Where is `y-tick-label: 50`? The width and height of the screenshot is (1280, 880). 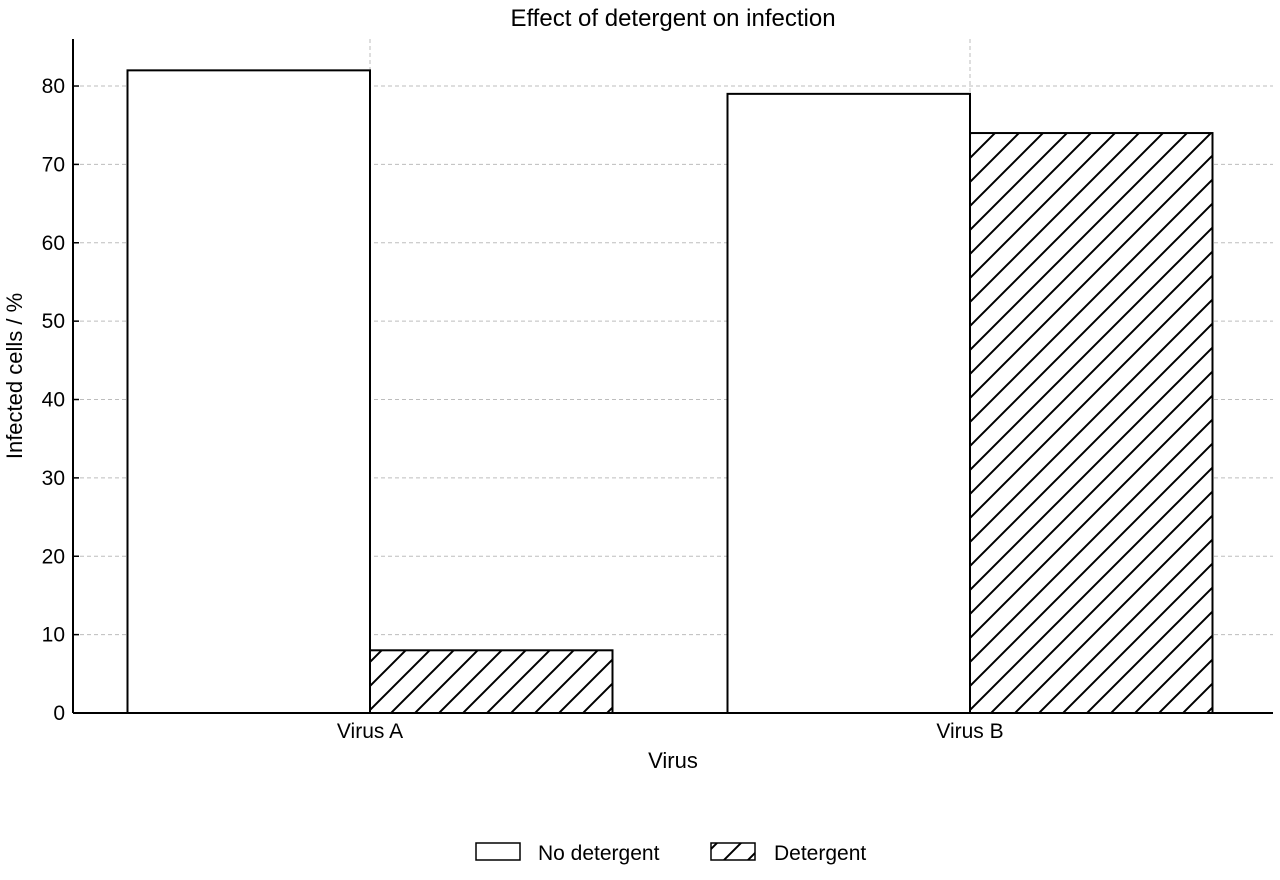
y-tick-label: 50 is located at coordinates (53, 321).